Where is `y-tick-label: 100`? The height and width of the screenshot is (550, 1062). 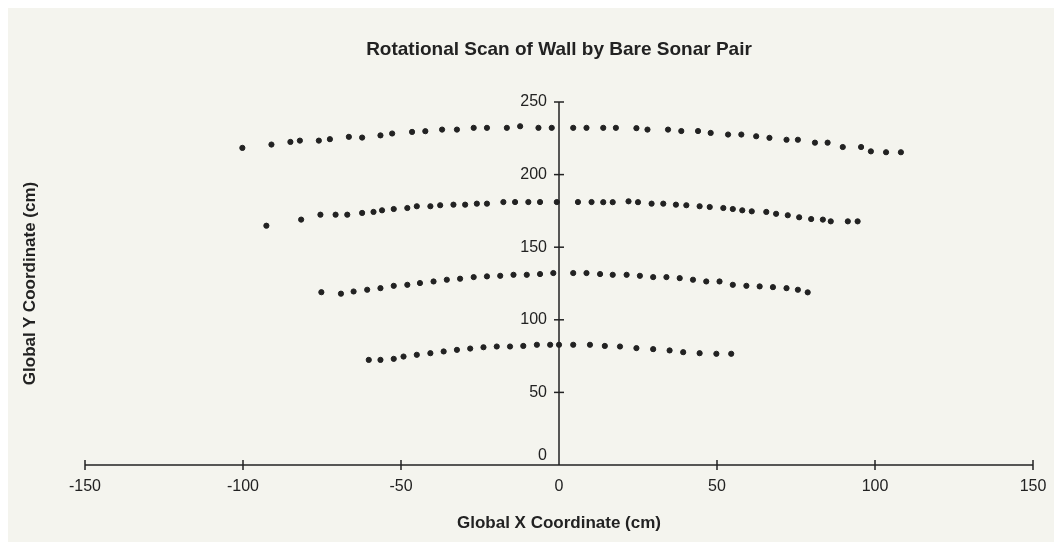
y-tick-label: 100 is located at coordinates (534, 319).